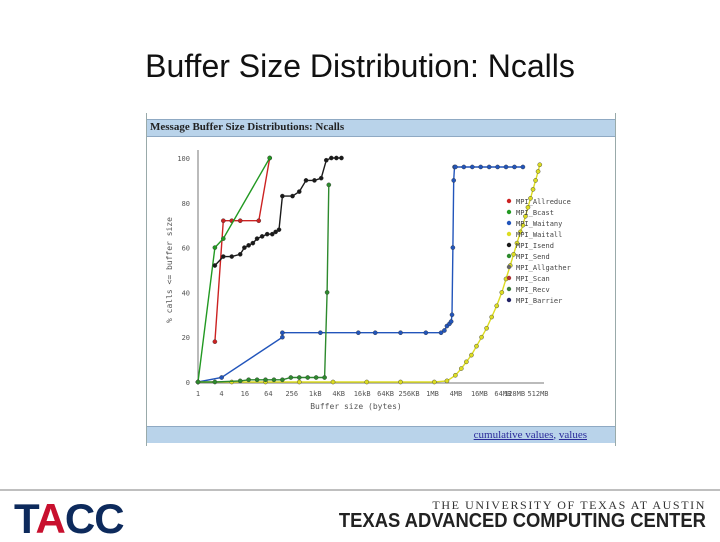 The width and height of the screenshot is (720, 542). Describe the element at coordinates (479, 394) in the screenshot. I see `x-tick-label: 16MB` at that location.